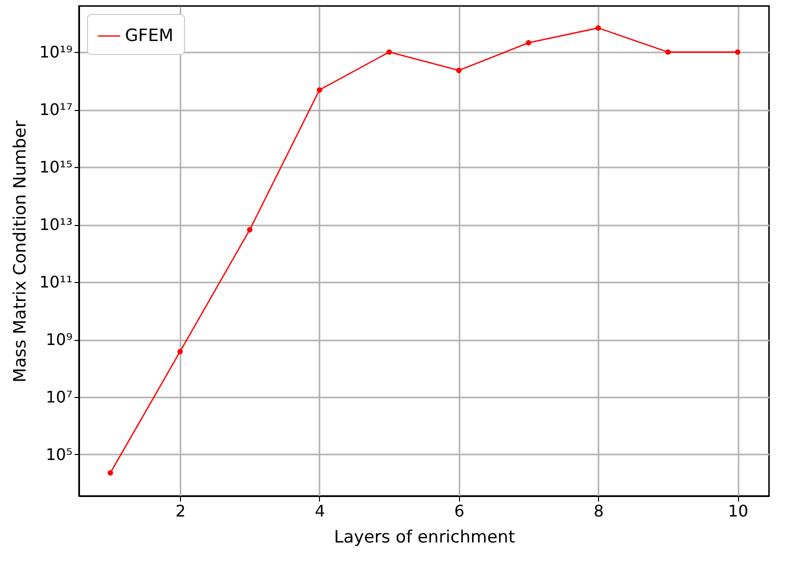  What do you see at coordinates (59, 340) in the screenshot?
I see `y-tick-label: 10⁹` at bounding box center [59, 340].